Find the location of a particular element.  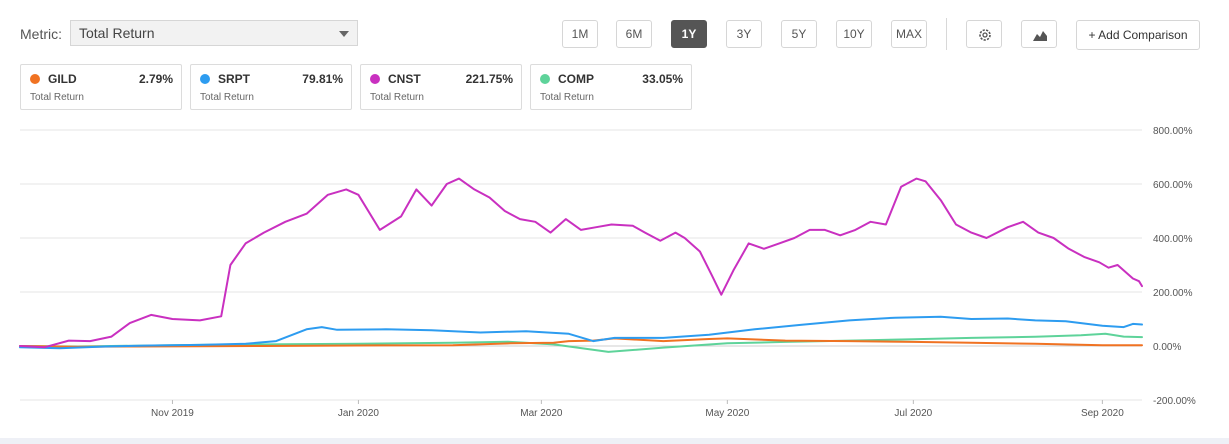

period-button-1m: 1M is located at coordinates (580, 34).